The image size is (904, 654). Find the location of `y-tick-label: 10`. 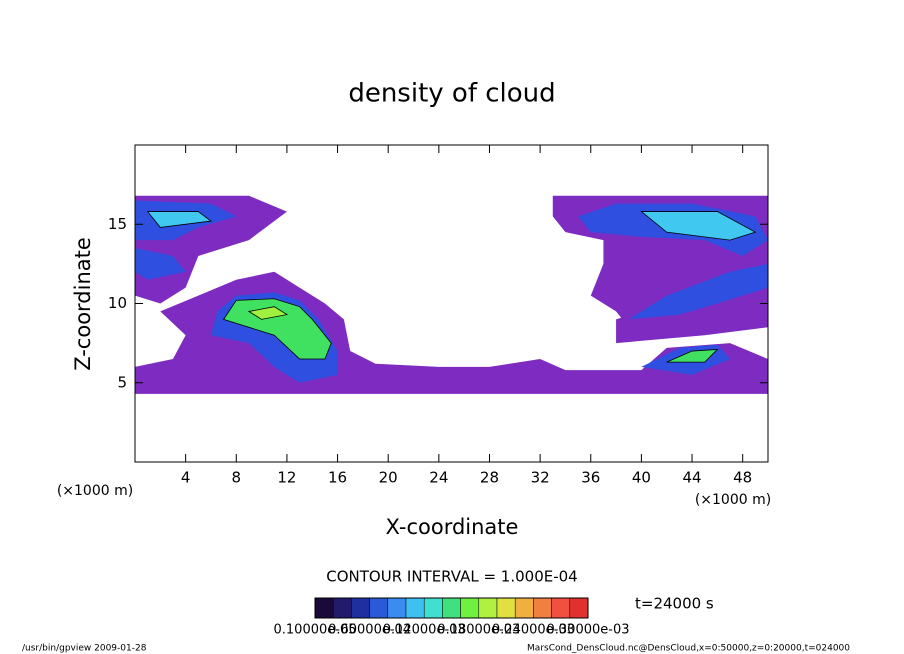

y-tick-label: 10 is located at coordinates (117, 303).